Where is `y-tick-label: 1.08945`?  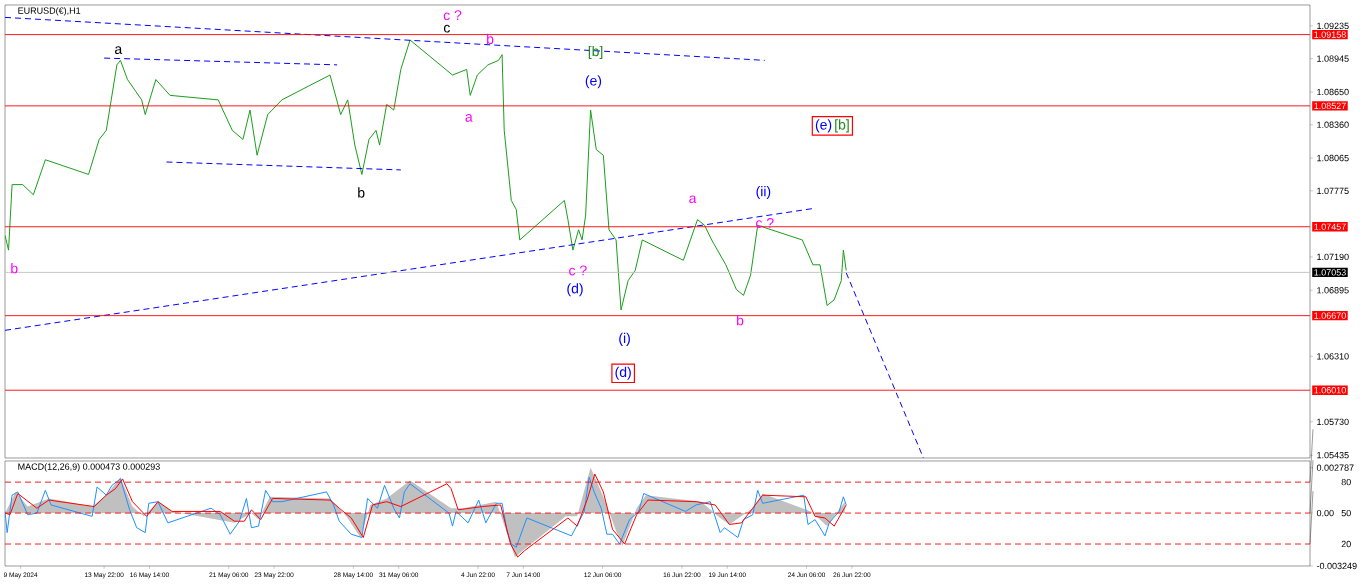
y-tick-label: 1.08945 is located at coordinates (1333, 58).